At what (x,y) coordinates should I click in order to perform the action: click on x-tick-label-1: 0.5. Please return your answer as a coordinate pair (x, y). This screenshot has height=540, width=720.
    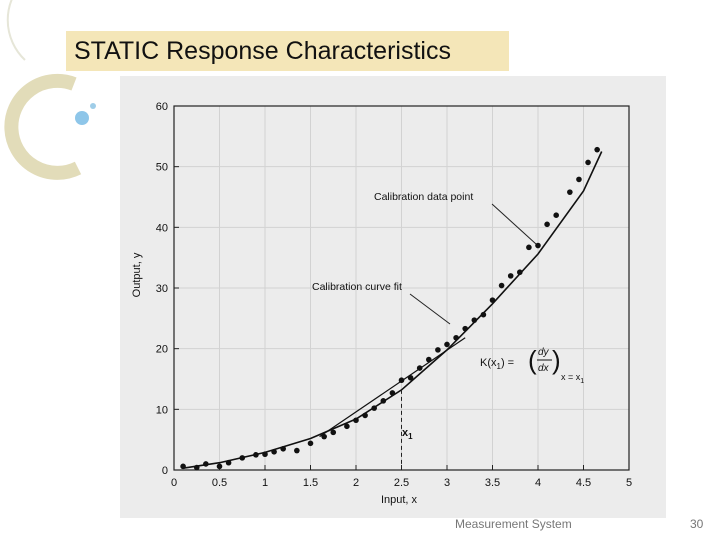
    Looking at the image, I should click on (219, 483).